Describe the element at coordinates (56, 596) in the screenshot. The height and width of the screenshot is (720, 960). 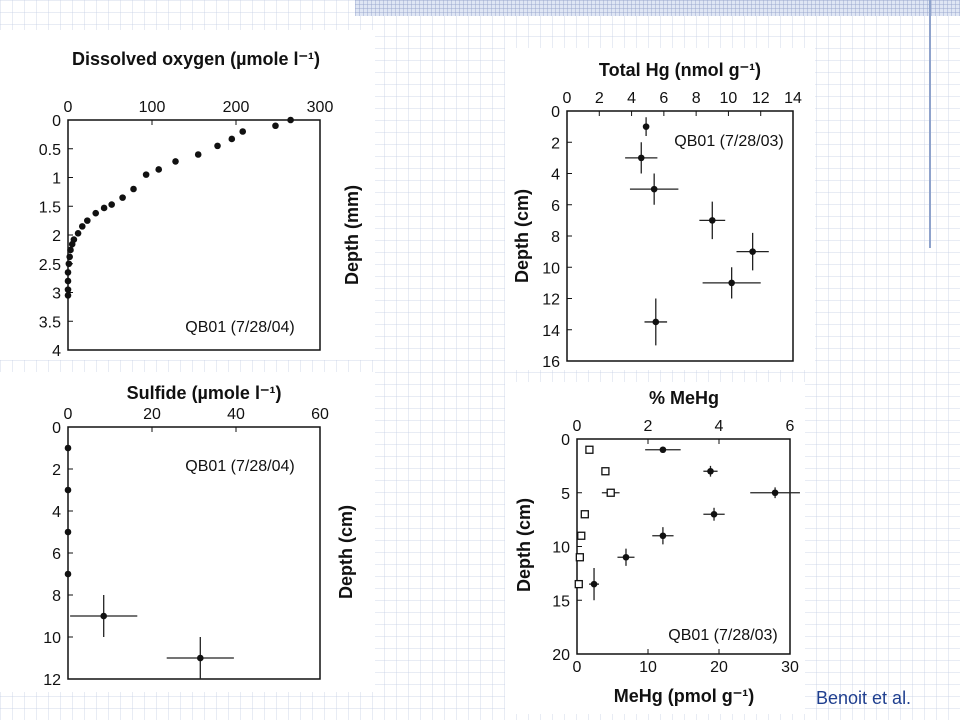
I see `sulfide-y-tick-label: 8` at that location.